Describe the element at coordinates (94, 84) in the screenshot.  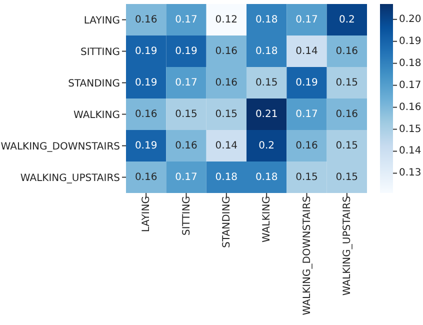
I see `y-tick-label: STANDING` at that location.